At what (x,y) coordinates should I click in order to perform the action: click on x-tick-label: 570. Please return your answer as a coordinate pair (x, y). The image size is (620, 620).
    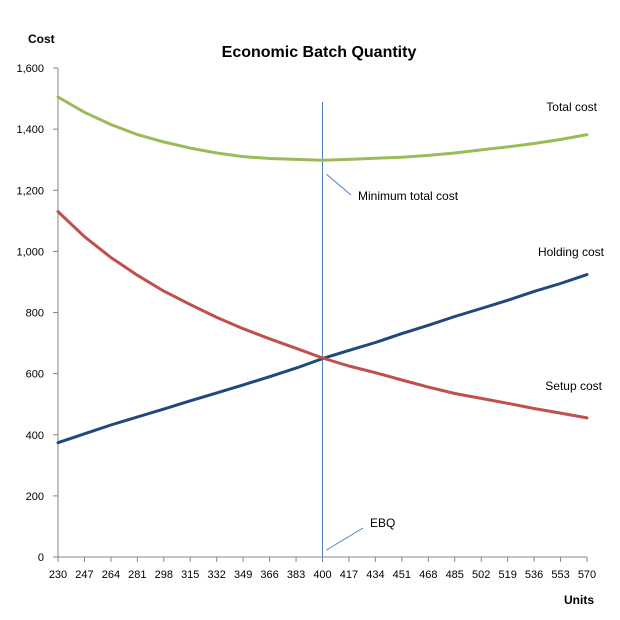
    Looking at the image, I should click on (587, 575).